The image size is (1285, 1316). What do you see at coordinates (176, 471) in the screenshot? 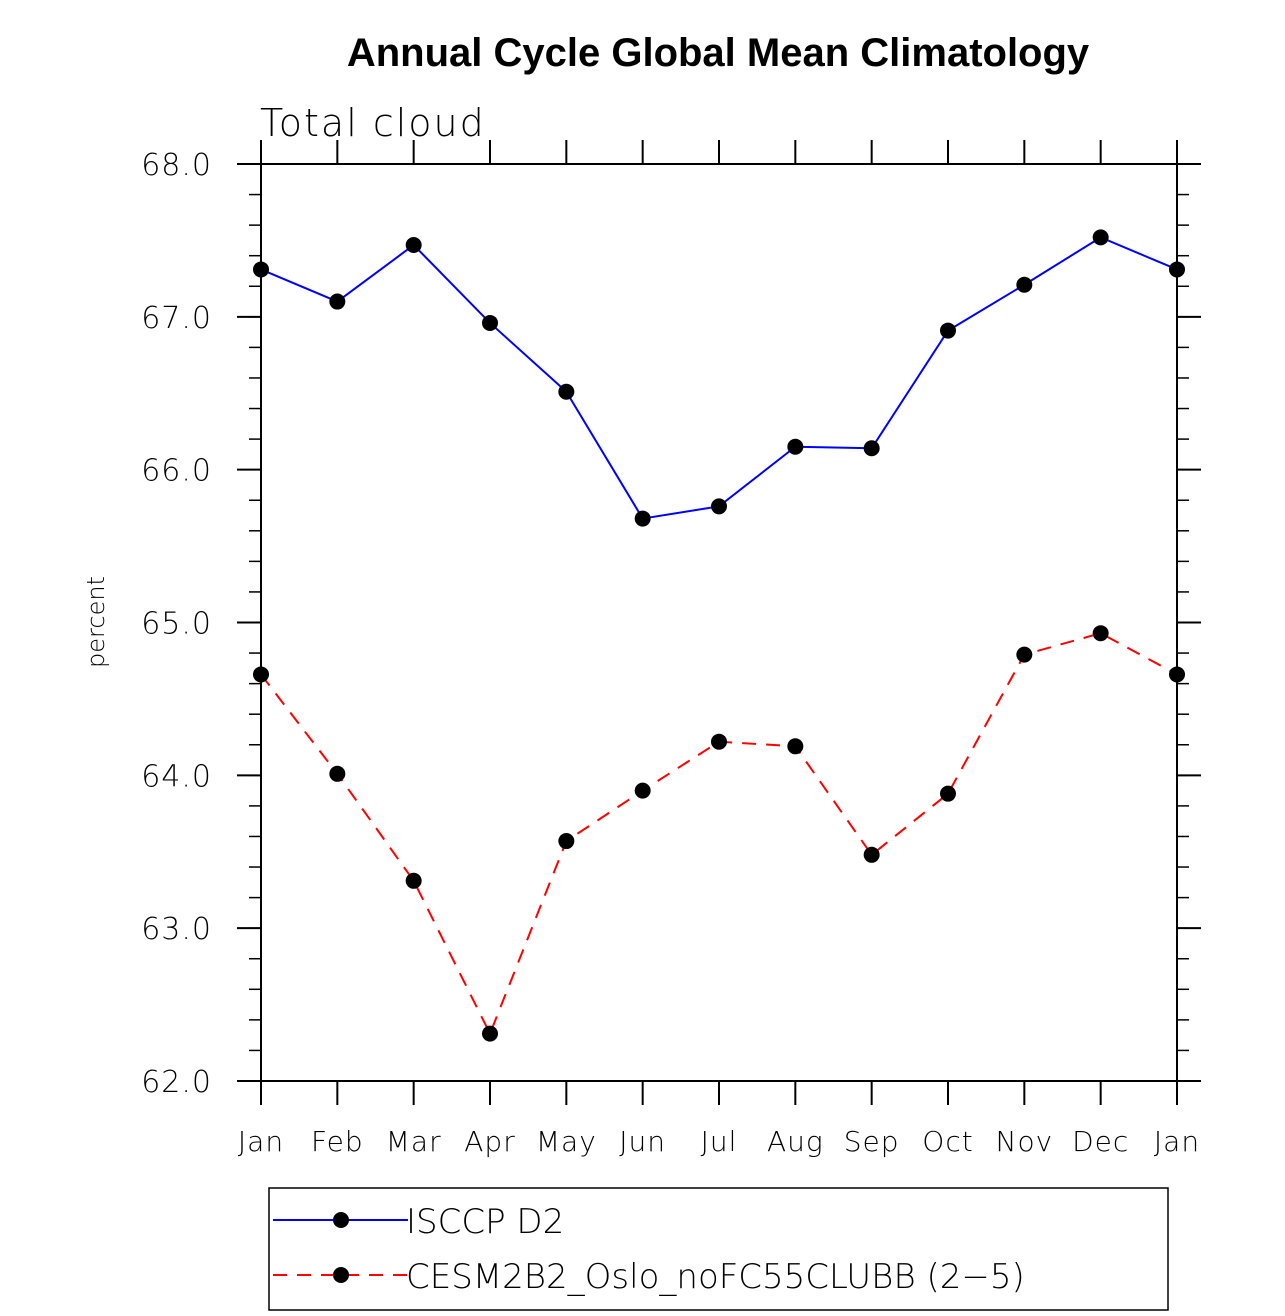
I see `y-tick-label: 66.0` at bounding box center [176, 471].